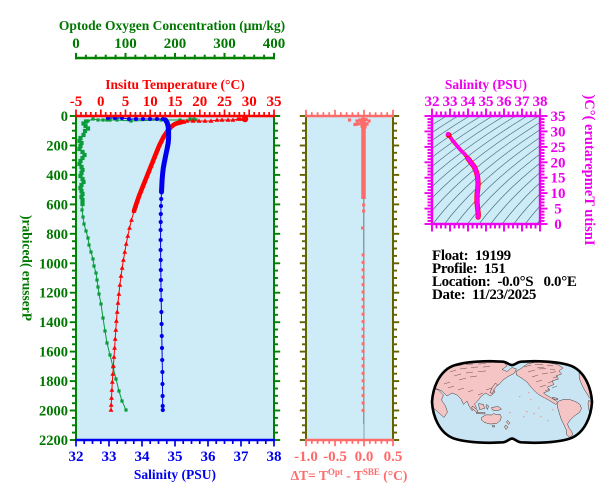 This screenshot has width=609, height=502. I want to click on svg-text: 100, so click(125, 44).